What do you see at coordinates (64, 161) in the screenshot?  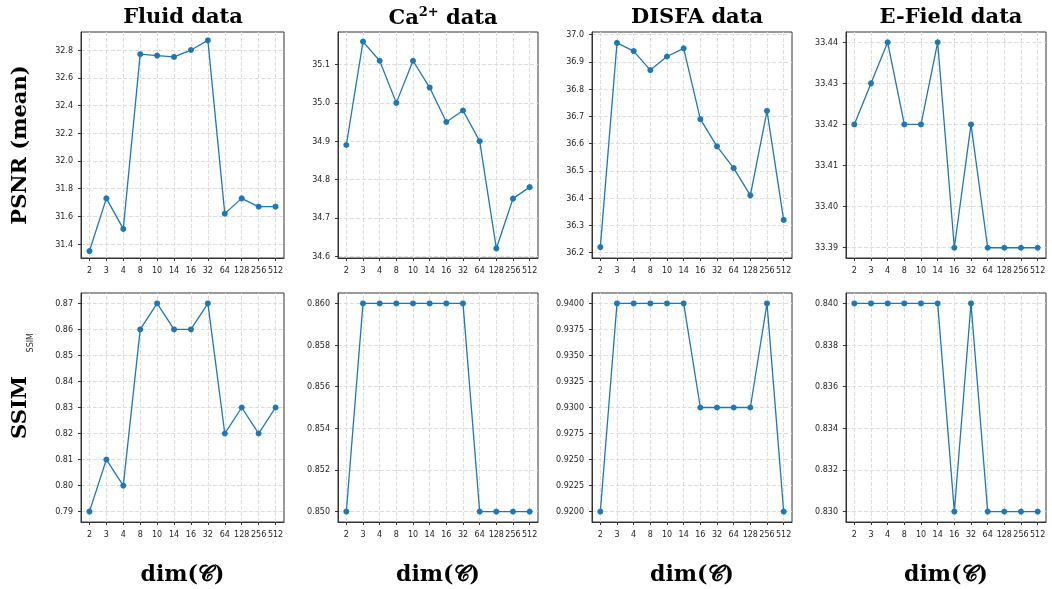 I see `y-tick-label: 32.0` at bounding box center [64, 161].